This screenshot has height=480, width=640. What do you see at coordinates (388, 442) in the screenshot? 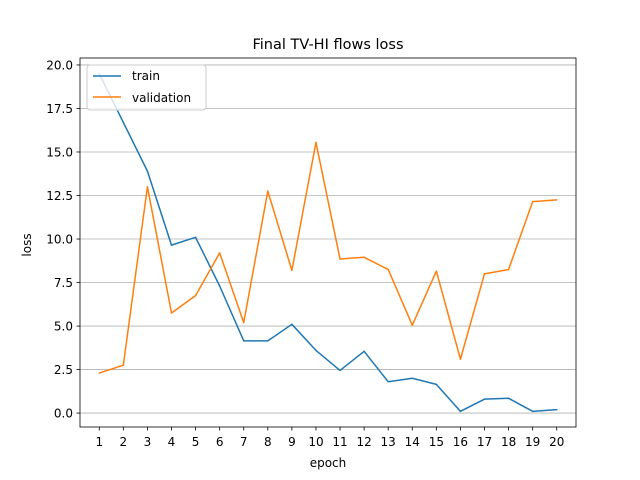
I see `x-tick-label: 13` at bounding box center [388, 442].